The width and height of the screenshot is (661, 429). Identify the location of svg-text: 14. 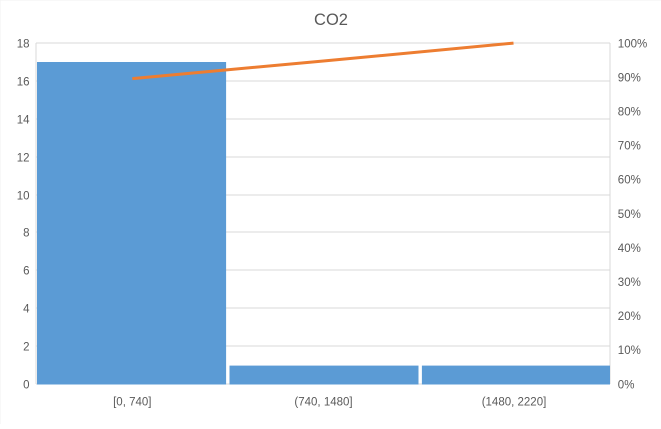
(23, 120).